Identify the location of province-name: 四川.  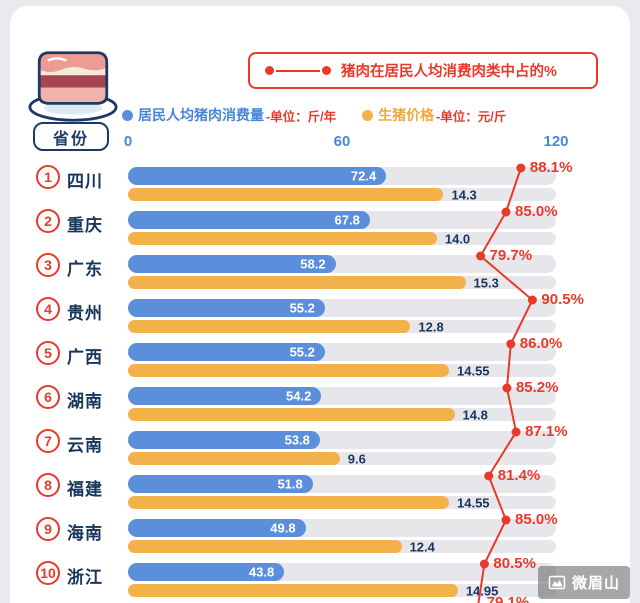
(85, 181).